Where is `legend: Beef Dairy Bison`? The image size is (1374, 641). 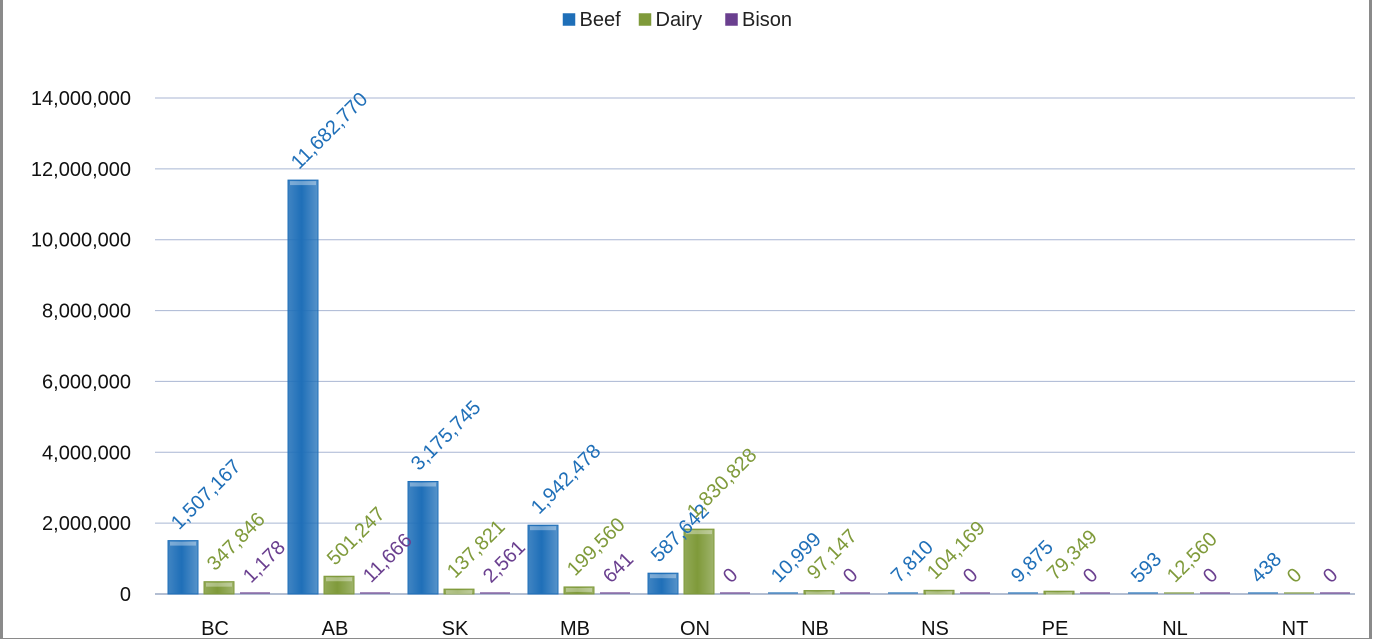 legend: Beef Dairy Bison is located at coordinates (677, 20).